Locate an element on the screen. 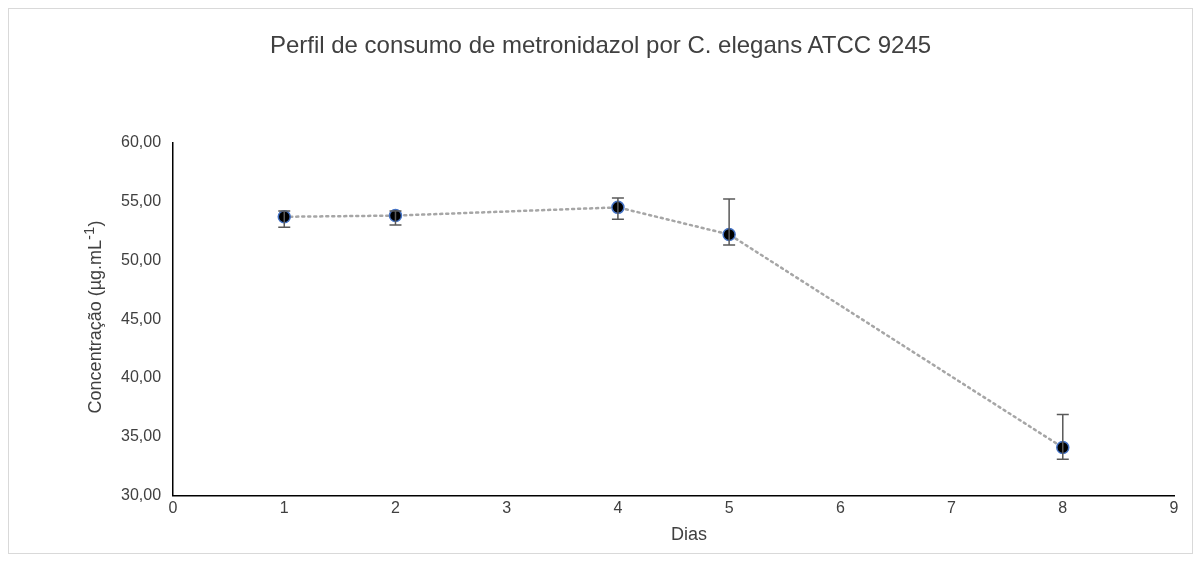  x-tick-label: 6 is located at coordinates (840, 507).